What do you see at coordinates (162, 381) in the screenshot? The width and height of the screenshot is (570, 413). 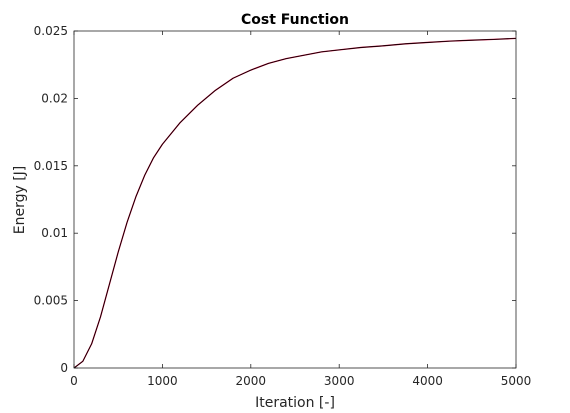 I see `x-tick-label: 1000` at bounding box center [162, 381].